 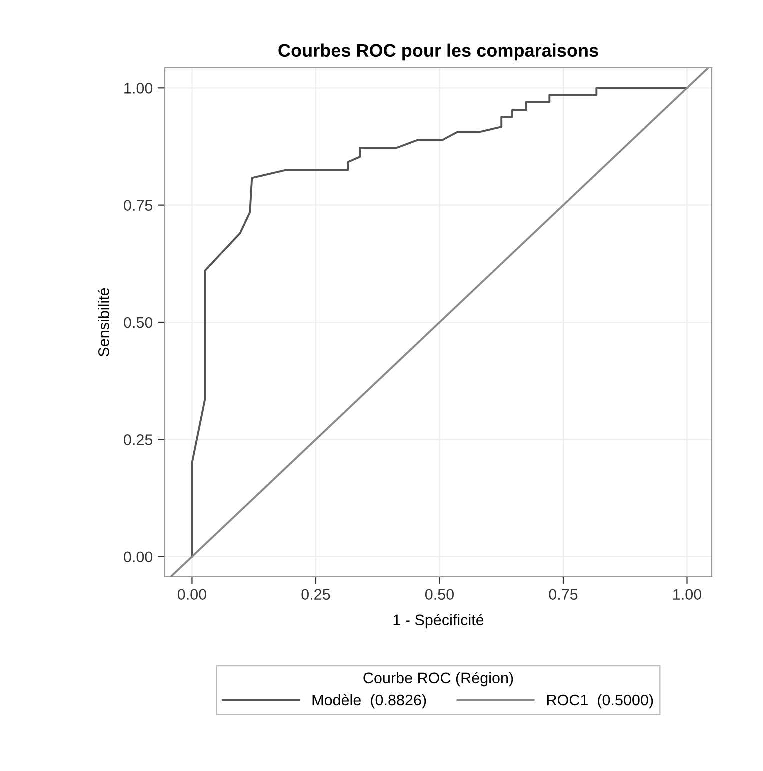 I want to click on y-tick-label: 0.75, so click(x=138, y=206).